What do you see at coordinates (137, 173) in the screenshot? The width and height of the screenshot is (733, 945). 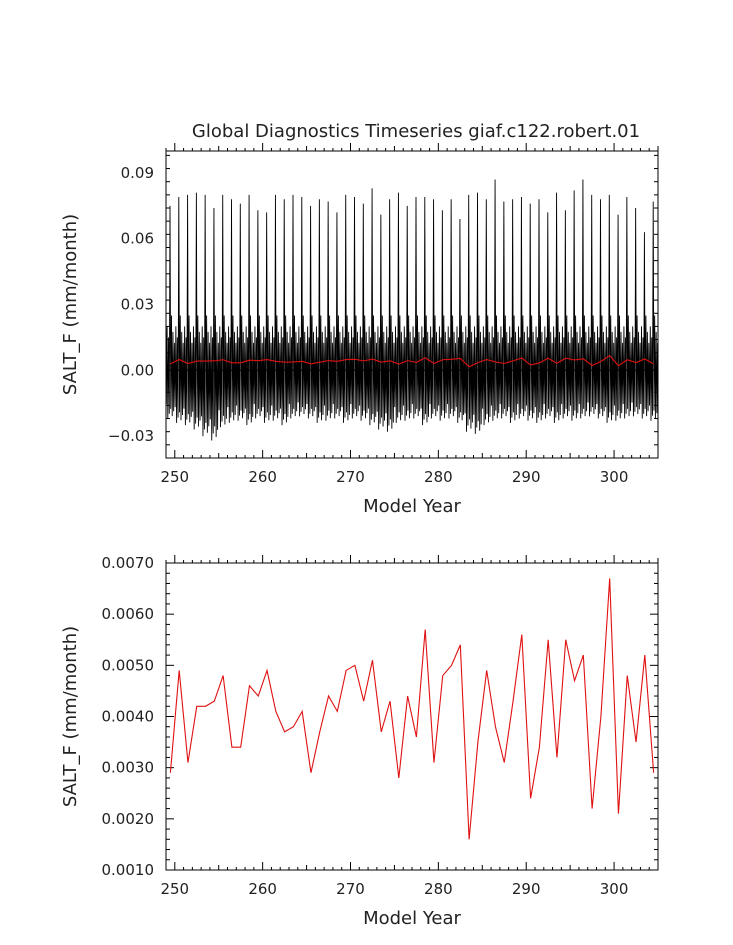 I see `y-tick-label: 0.09` at bounding box center [137, 173].